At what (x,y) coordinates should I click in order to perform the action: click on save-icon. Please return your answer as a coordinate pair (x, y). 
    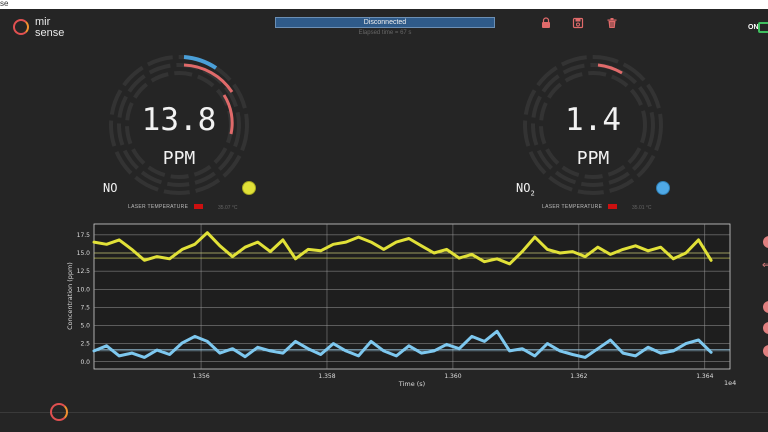
    Looking at the image, I should click on (578, 23).